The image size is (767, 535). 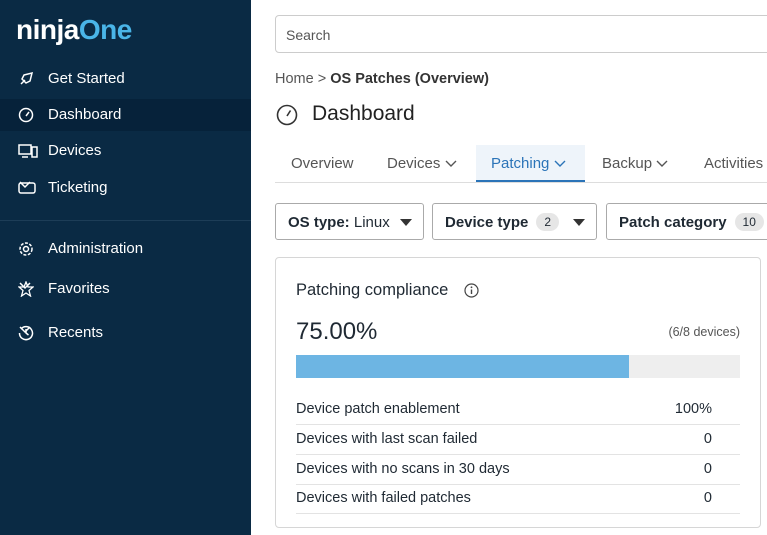 What do you see at coordinates (372, 290) in the screenshot?
I see `card-title: Patching compliance` at bounding box center [372, 290].